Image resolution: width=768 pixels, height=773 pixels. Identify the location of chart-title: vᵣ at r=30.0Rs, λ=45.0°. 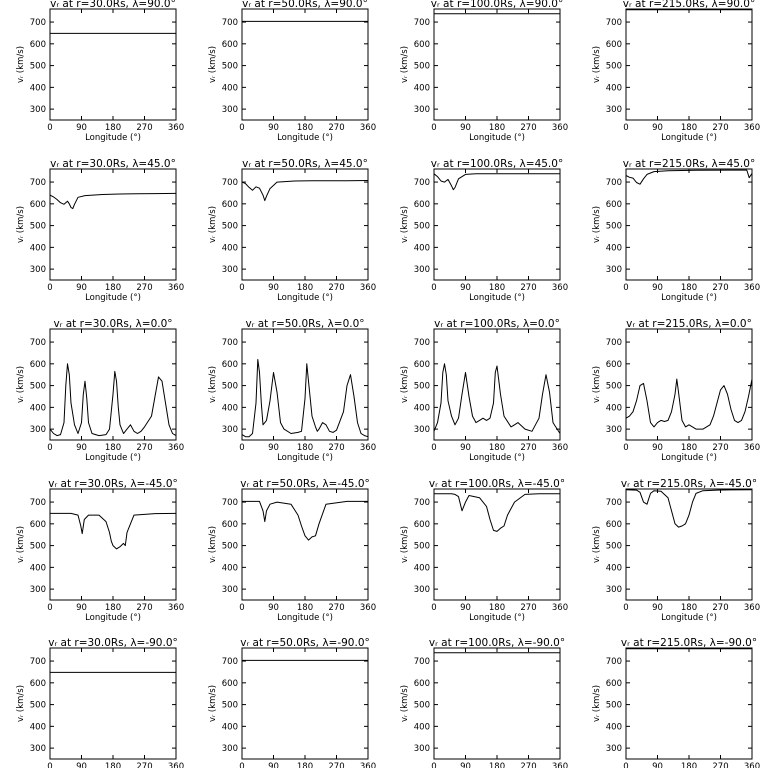
(113, 164).